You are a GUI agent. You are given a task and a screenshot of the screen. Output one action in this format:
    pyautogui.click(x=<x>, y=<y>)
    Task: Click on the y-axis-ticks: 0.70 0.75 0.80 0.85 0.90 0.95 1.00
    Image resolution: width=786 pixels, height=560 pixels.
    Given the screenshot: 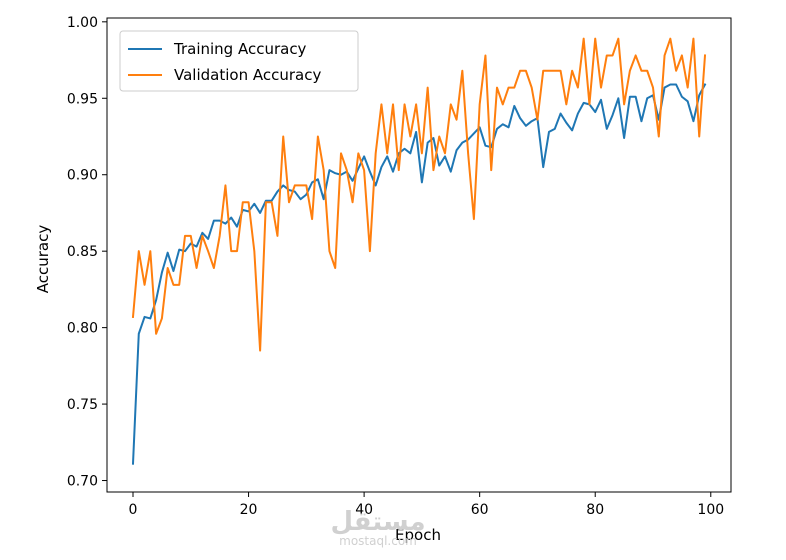 What is the action you would take?
    pyautogui.click(x=87, y=252)
    